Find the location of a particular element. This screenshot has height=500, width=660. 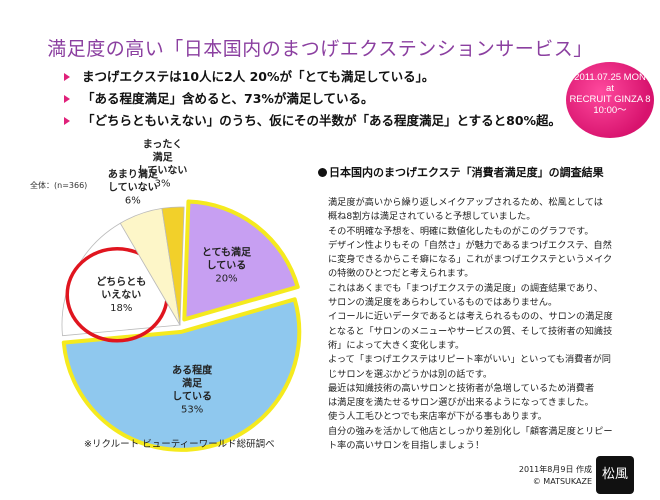

article-line: その不明確な予想を、明確に数値化したものがこのグラフです。 is located at coordinates (461, 231).